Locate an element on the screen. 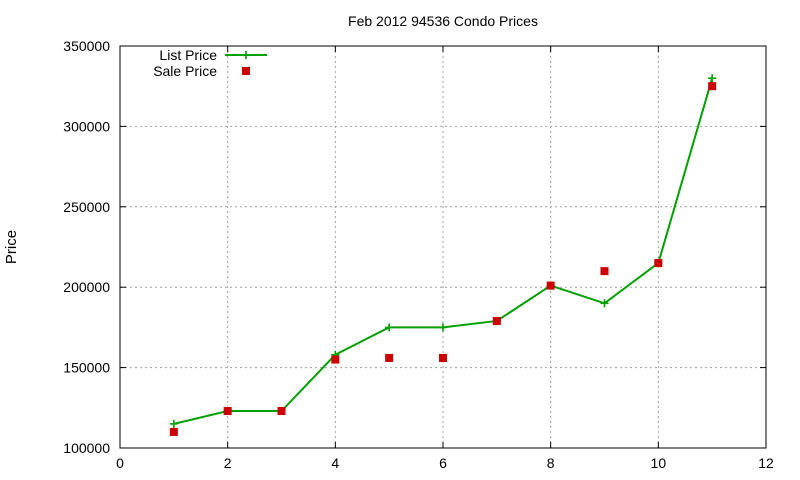  x-tick-label: 12 is located at coordinates (766, 463).